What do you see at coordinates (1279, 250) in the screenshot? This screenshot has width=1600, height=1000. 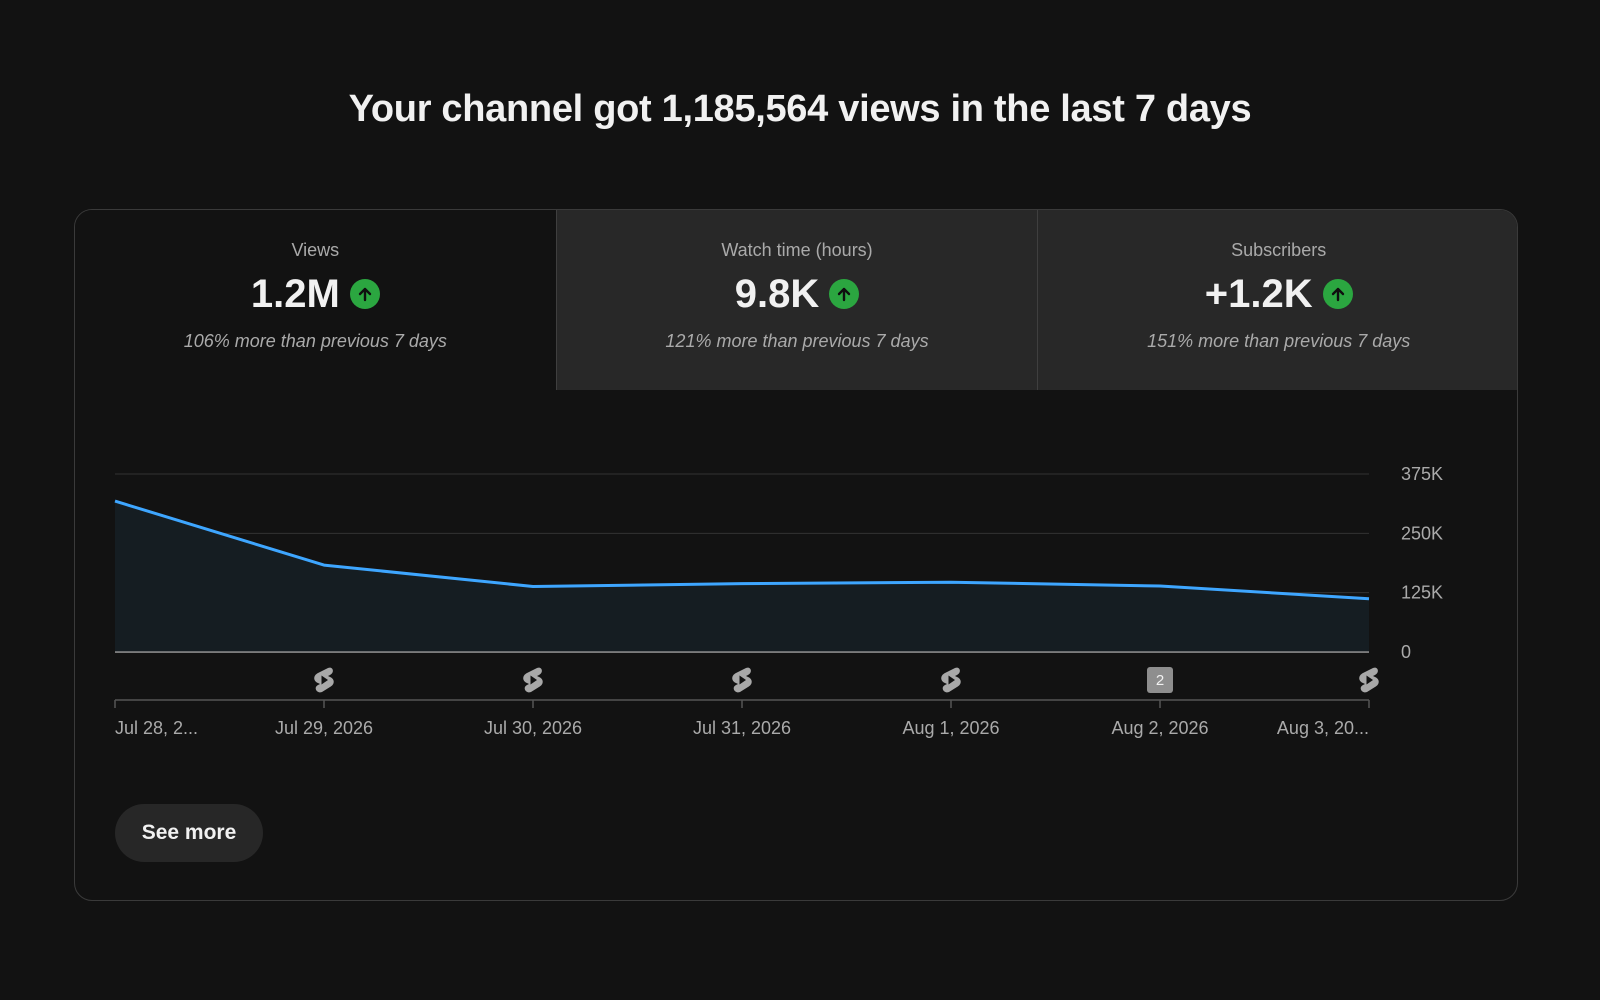 I see `tab-title: Subscribers` at bounding box center [1279, 250].